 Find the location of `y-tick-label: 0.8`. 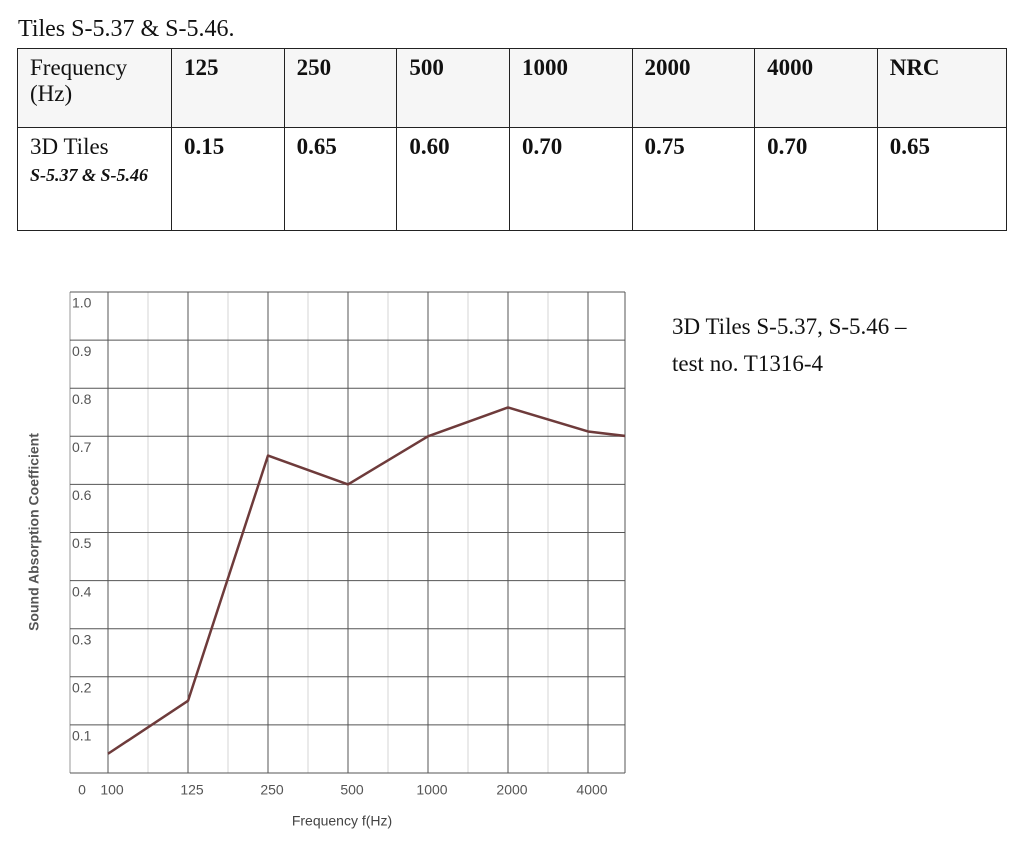

y-tick-label: 0.8 is located at coordinates (82, 399).